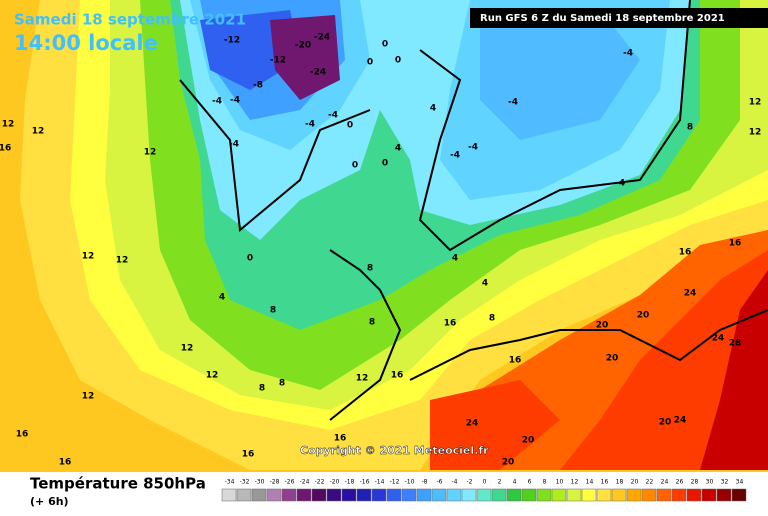  What do you see at coordinates (335, 482) in the screenshot?
I see `legend-tick-label: -20` at bounding box center [335, 482].